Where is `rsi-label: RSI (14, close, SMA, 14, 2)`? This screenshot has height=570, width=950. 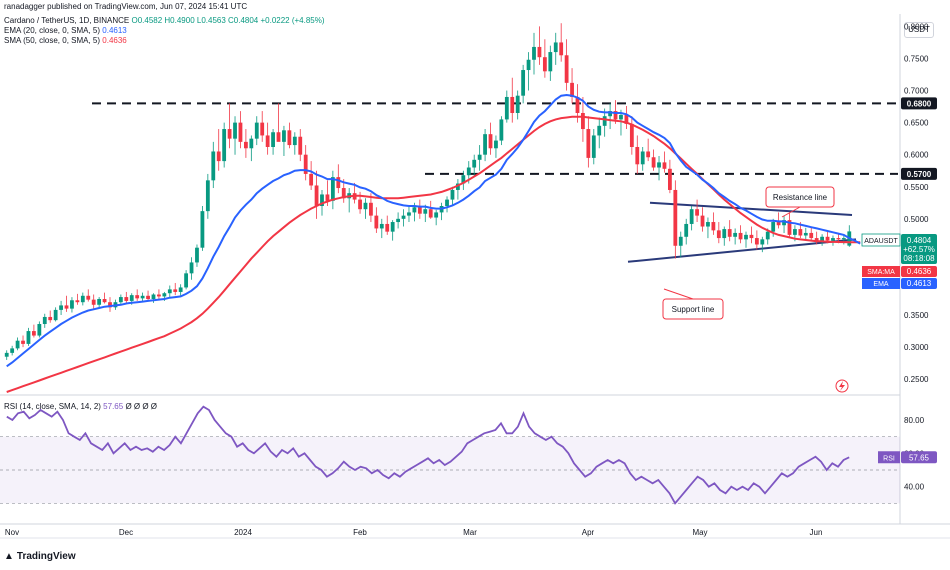 rsi-label: RSI (14, close, SMA, 14, 2) is located at coordinates (52, 406).